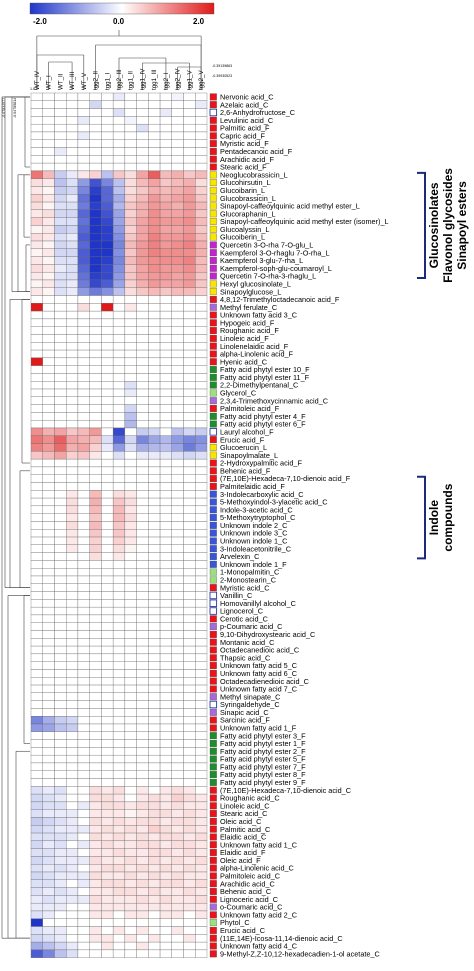 This screenshot has height=971, width=474. I want to click on column-label: WT_II, so click(60, 81).